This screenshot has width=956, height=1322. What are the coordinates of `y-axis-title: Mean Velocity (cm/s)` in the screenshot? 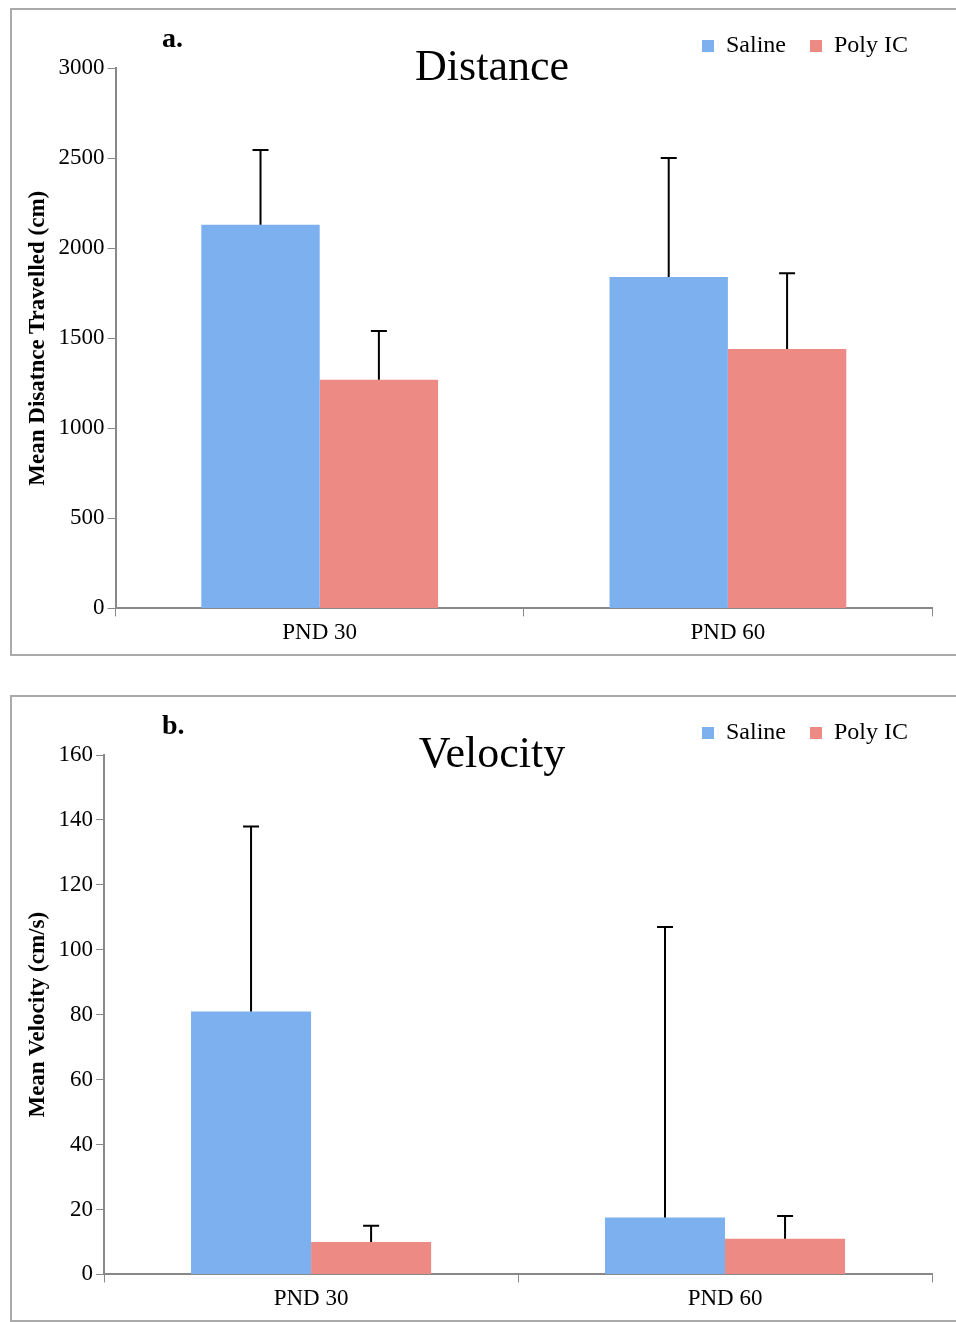 It's located at (36, 1014).